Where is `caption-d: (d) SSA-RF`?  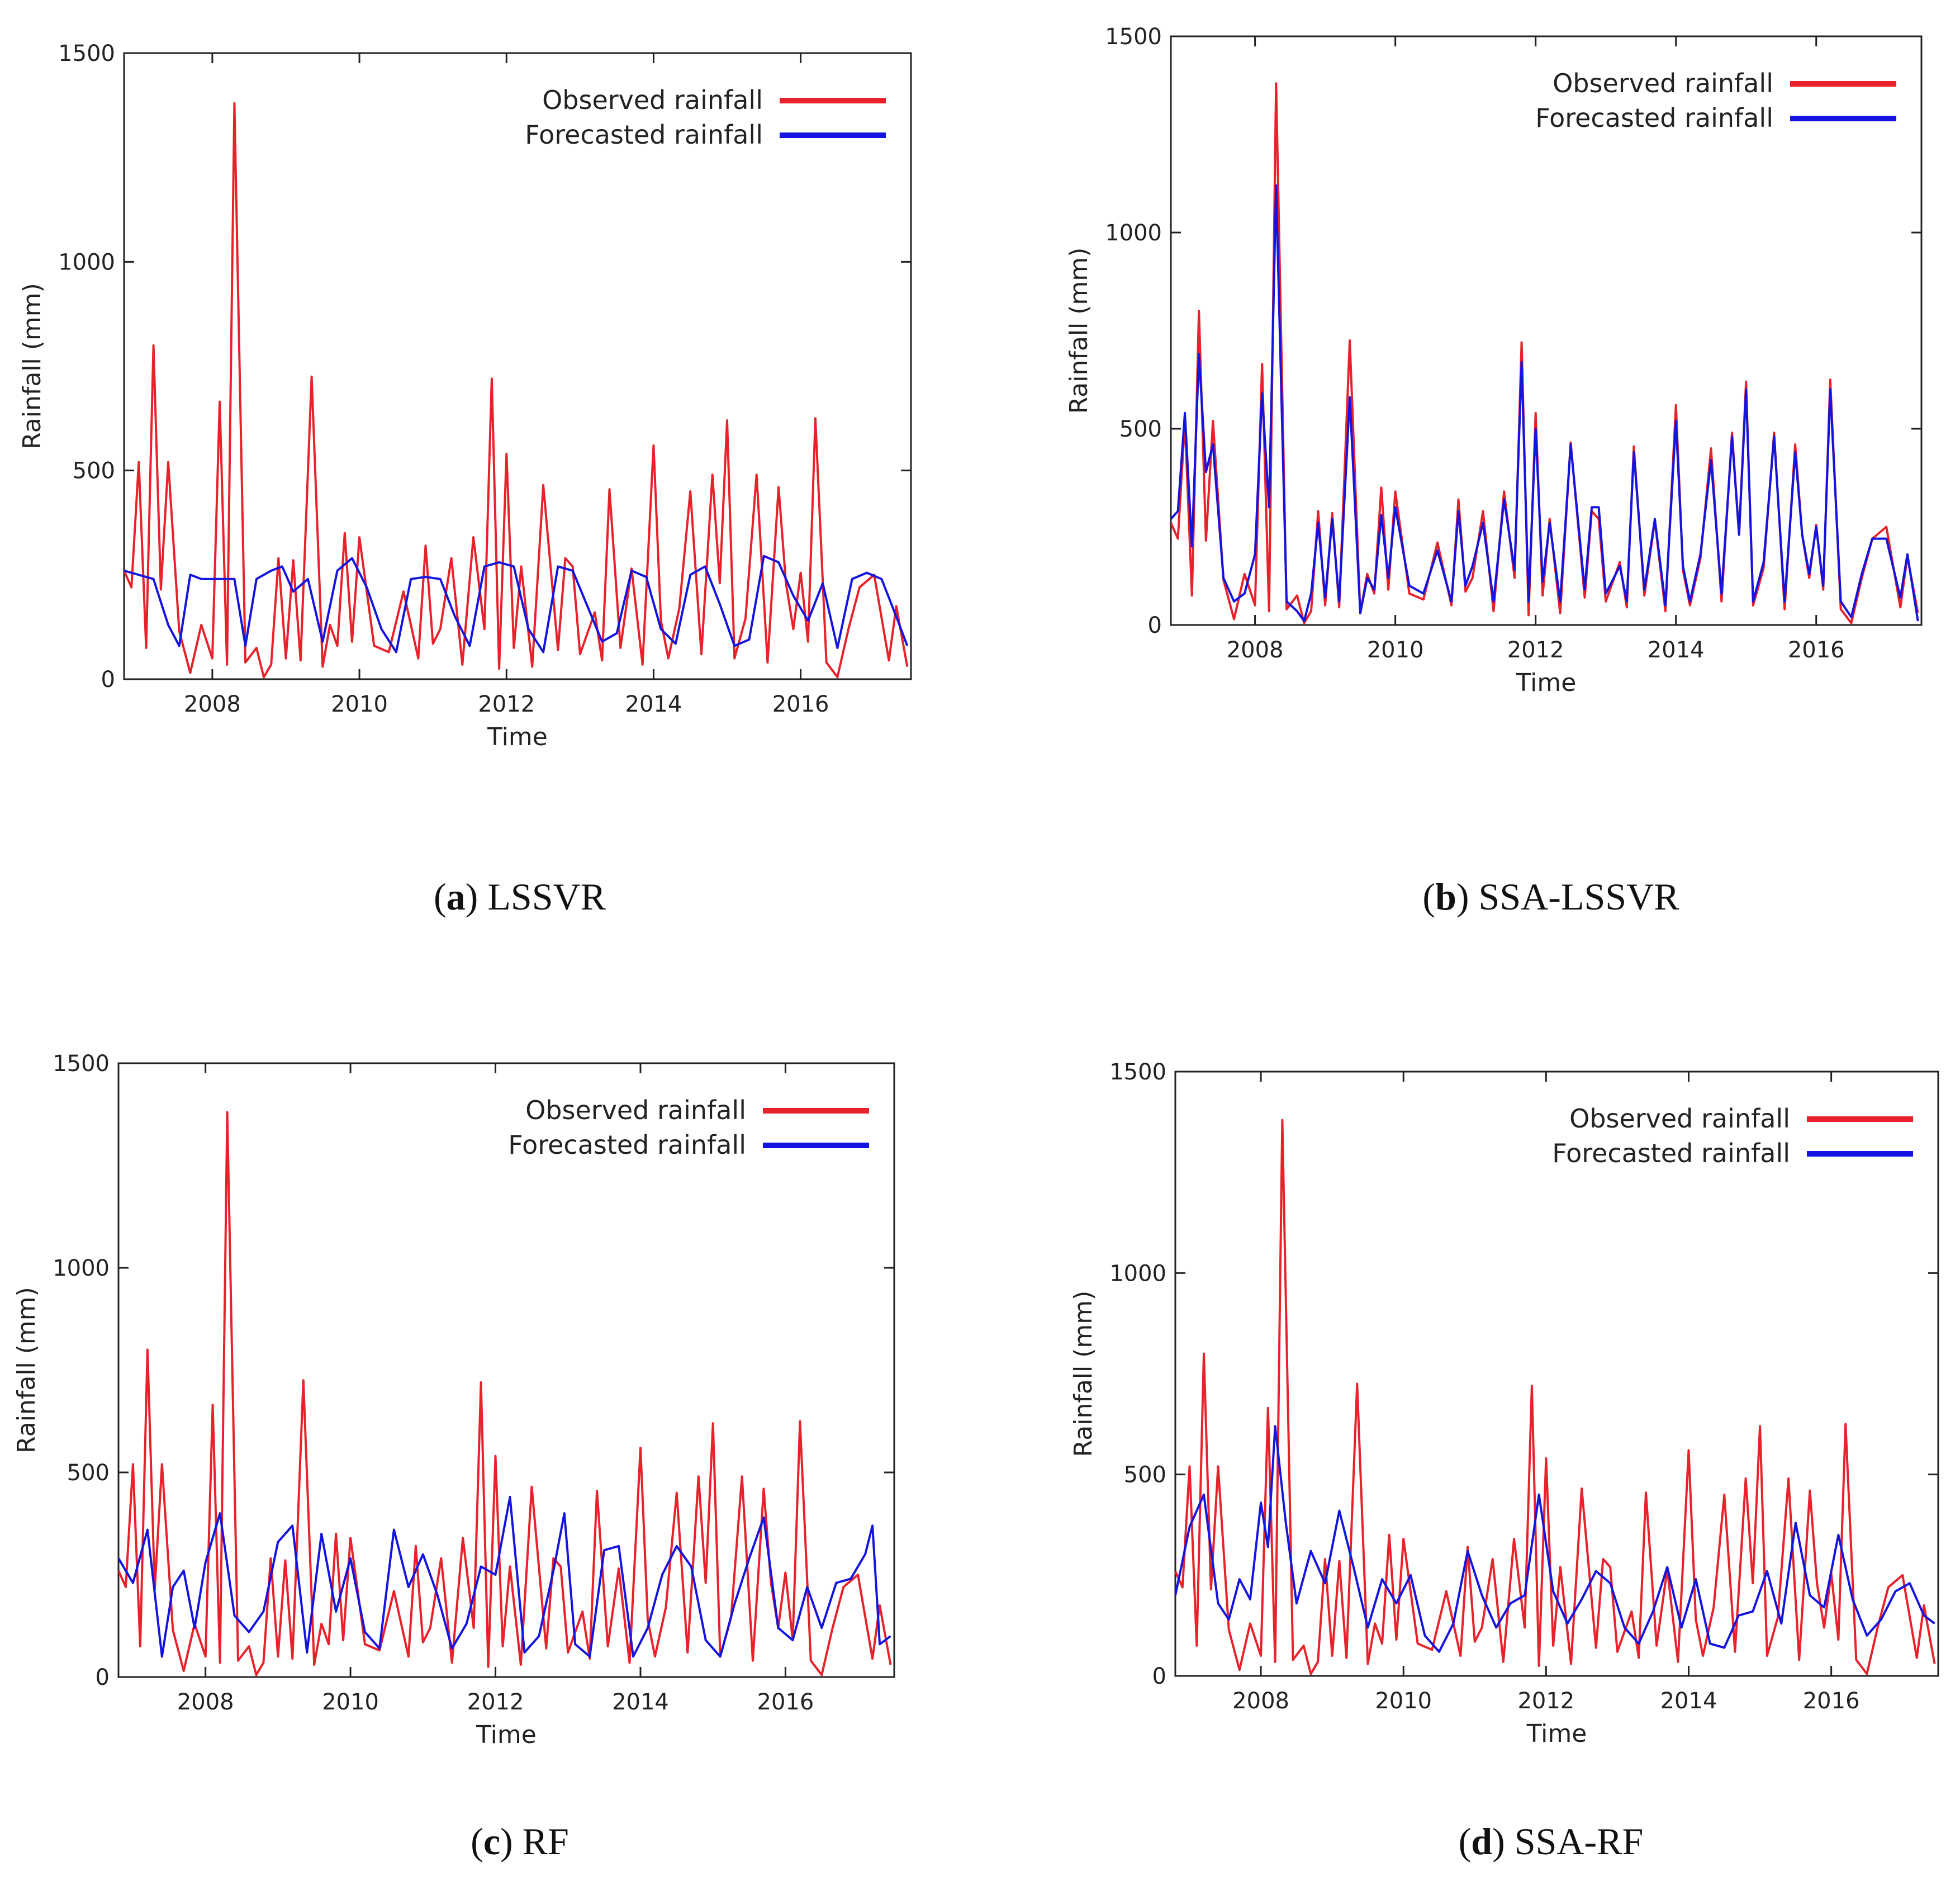
caption-d: (d) SSA-RF is located at coordinates (1551, 1841).